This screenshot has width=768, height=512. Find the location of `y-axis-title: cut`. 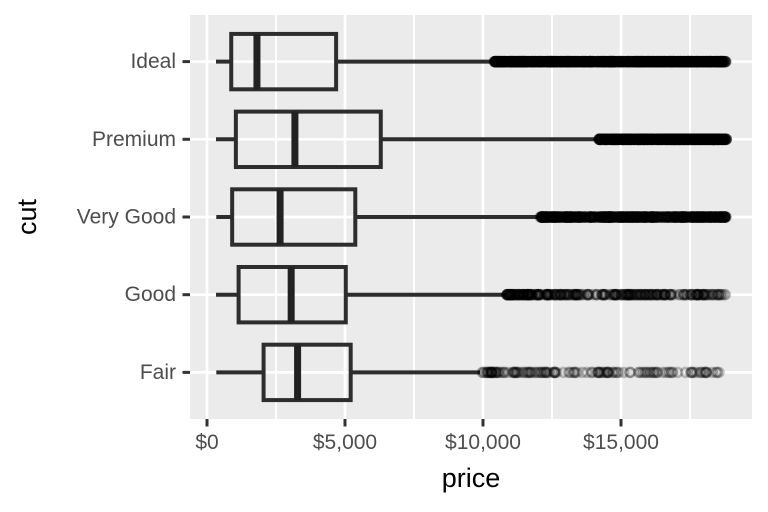

y-axis-title: cut is located at coordinates (27, 216).